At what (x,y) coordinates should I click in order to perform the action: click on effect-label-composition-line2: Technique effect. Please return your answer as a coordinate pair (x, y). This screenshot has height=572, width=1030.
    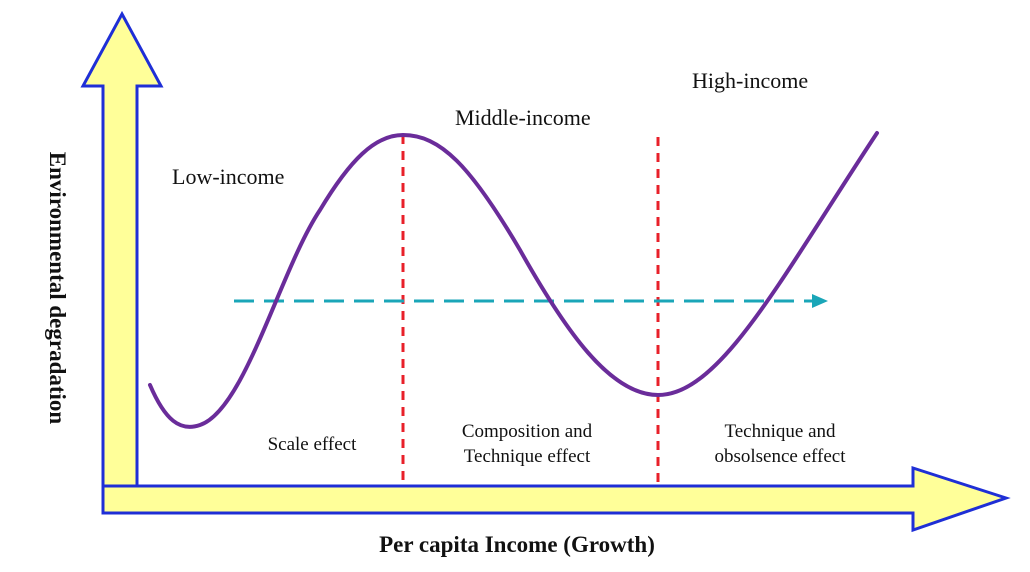
    Looking at the image, I should click on (527, 456).